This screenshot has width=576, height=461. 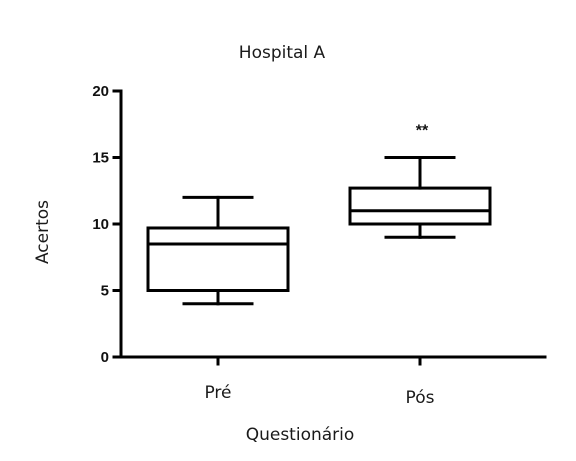 I want to click on y-tick-label: 5, so click(x=105, y=291).